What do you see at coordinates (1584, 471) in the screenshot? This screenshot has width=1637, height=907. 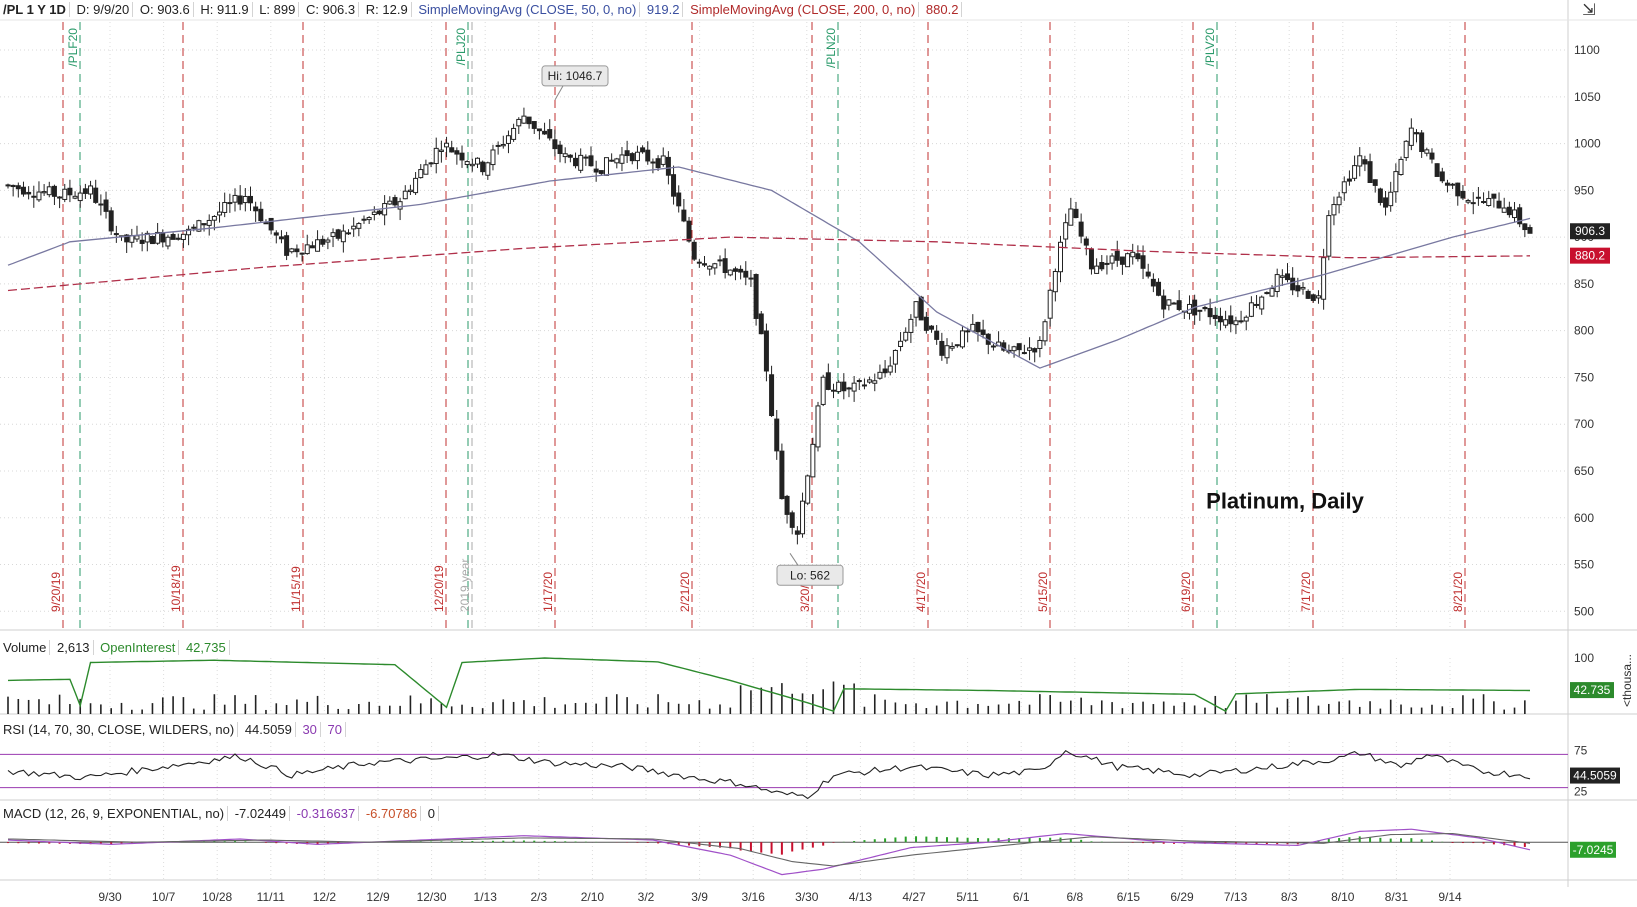 I see `price-tick-label: 650` at bounding box center [1584, 471].